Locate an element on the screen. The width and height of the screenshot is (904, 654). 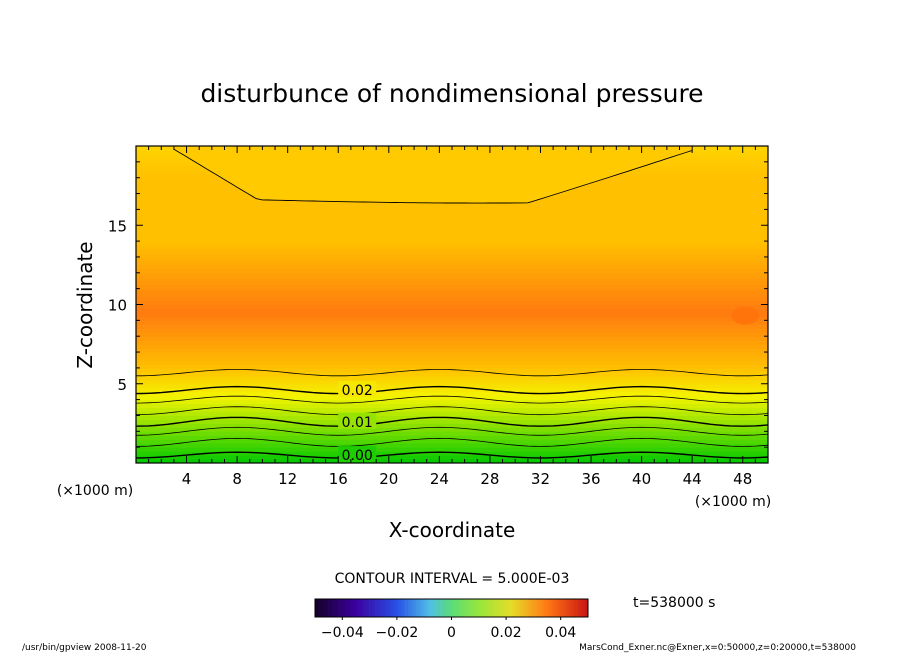
colorbar-tick-label: −0.02 is located at coordinates (396, 633).